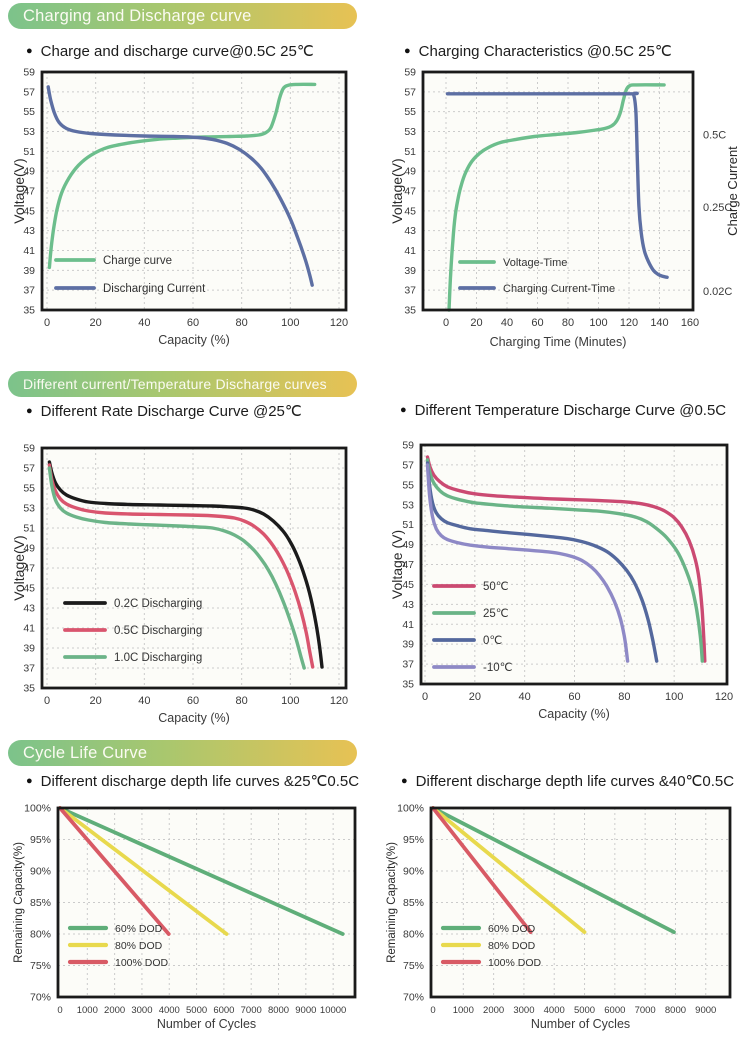  Describe the element at coordinates (493, 1010) in the screenshot. I see `svg-text: 2000` at that location.